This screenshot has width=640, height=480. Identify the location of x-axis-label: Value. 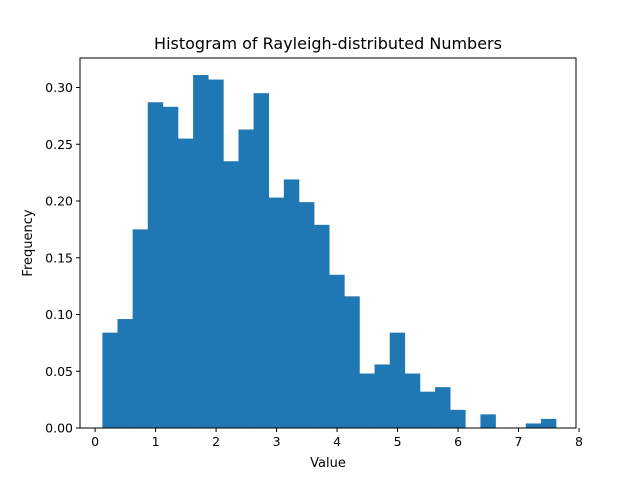
(328, 463).